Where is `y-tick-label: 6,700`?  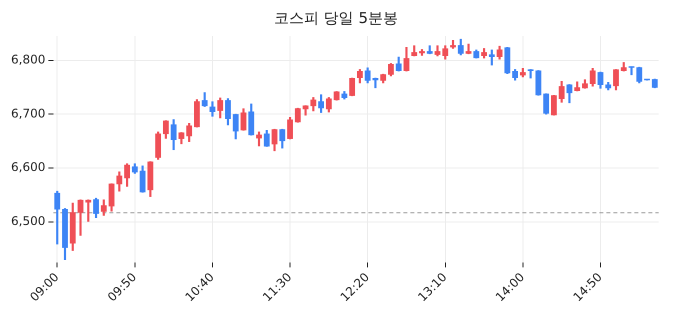 y-tick-label: 6,700 is located at coordinates (28, 113).